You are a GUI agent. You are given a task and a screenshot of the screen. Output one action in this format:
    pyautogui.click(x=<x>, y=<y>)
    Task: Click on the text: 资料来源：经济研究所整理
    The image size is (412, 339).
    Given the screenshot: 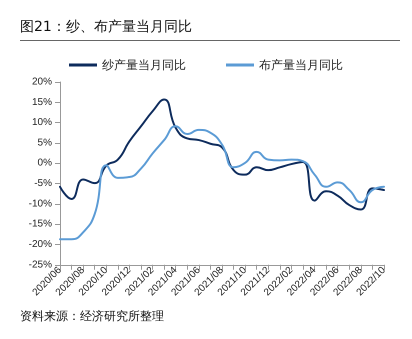 What is the action you would take?
    pyautogui.click(x=92, y=316)
    